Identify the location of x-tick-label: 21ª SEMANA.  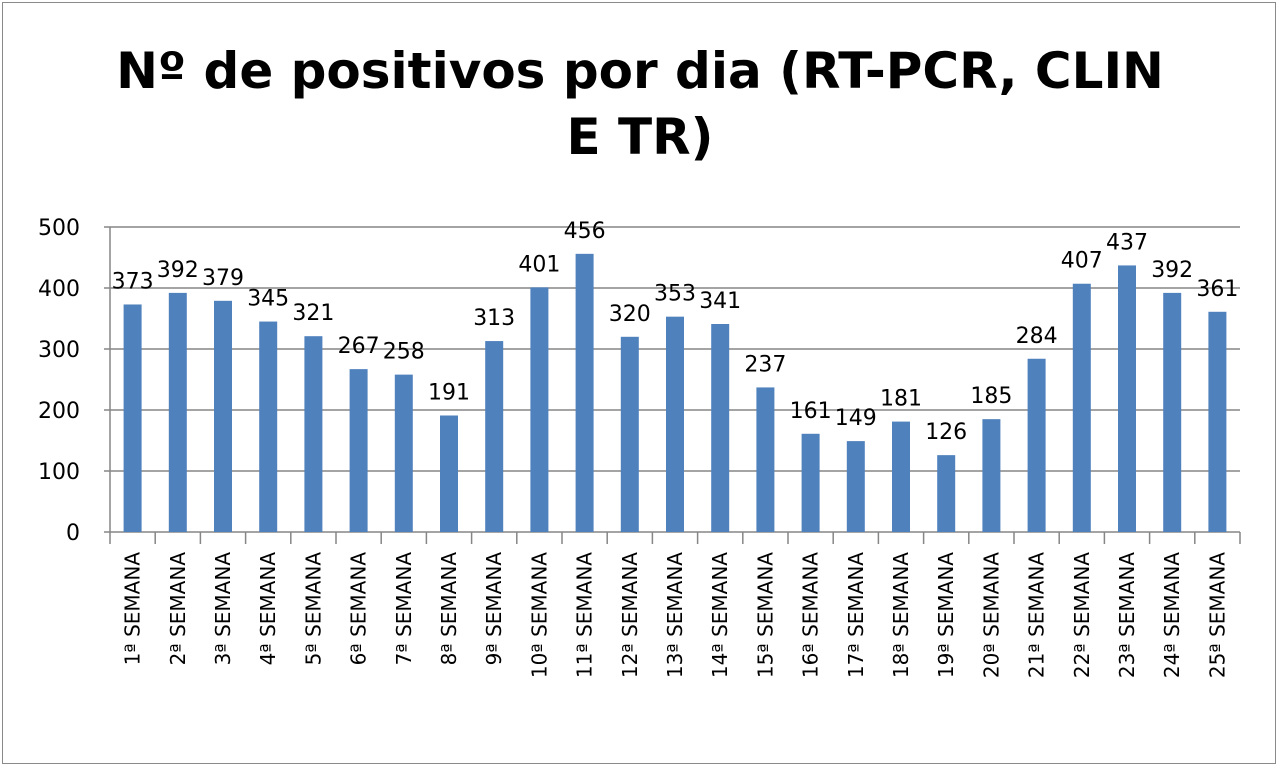
(1037, 615).